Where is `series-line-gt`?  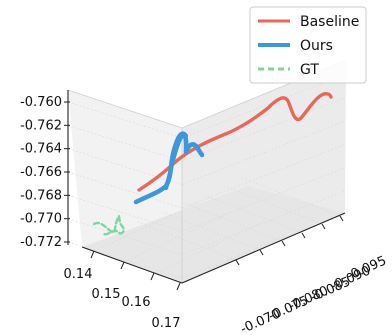
series-line-gt is located at coordinates (108, 225).